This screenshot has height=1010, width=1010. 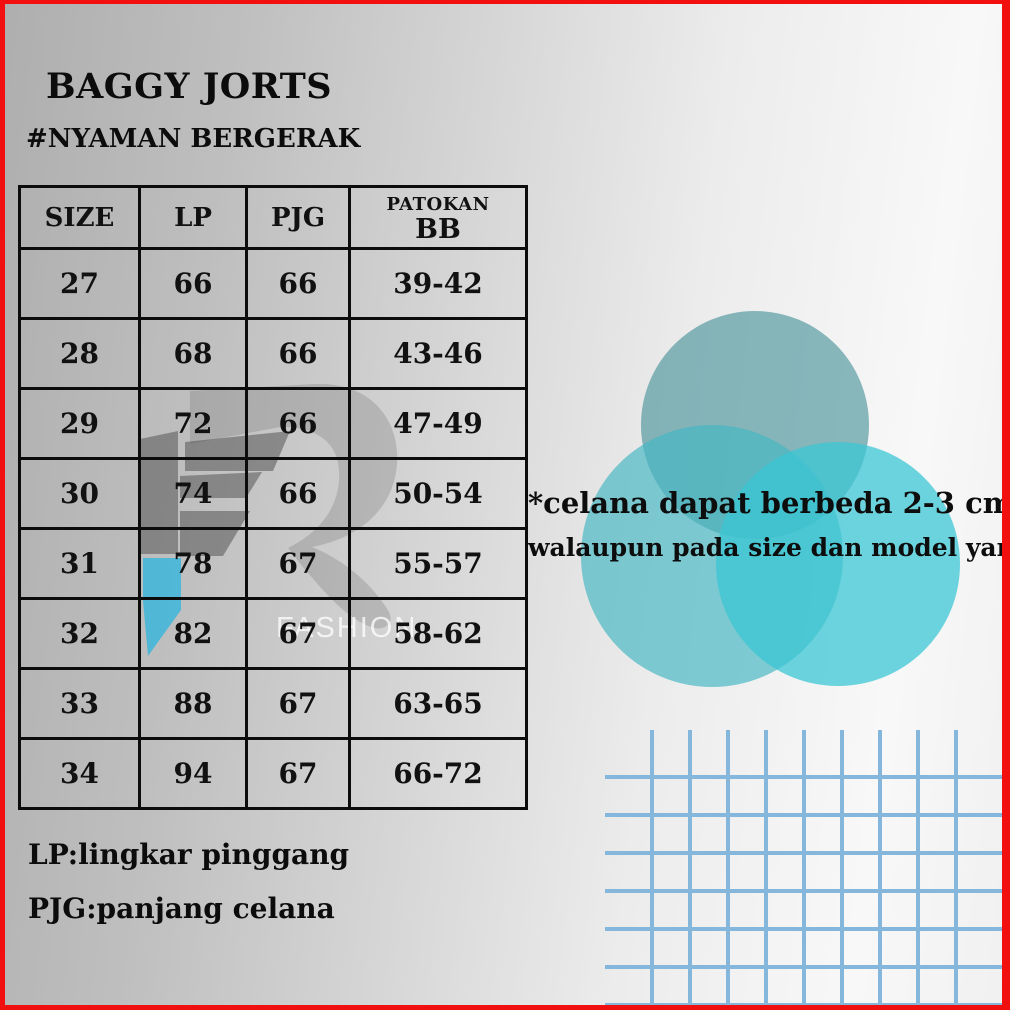 What do you see at coordinates (79, 283) in the screenshot?
I see `cell-size: 27` at bounding box center [79, 283].